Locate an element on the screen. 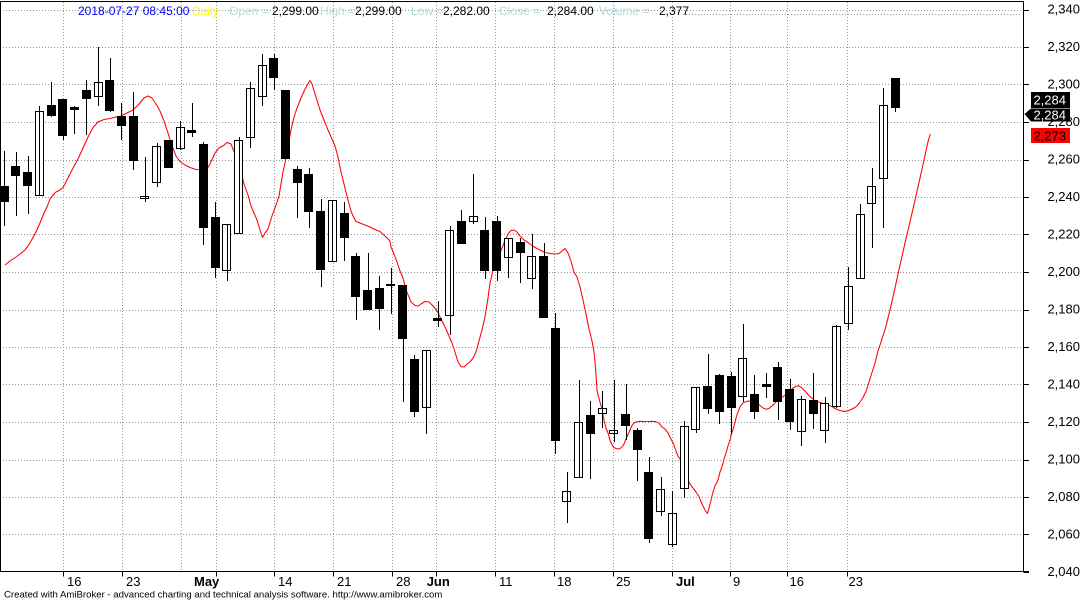 This screenshot has width=1084, height=605. svg-text: 2,273 is located at coordinates (1049, 136).